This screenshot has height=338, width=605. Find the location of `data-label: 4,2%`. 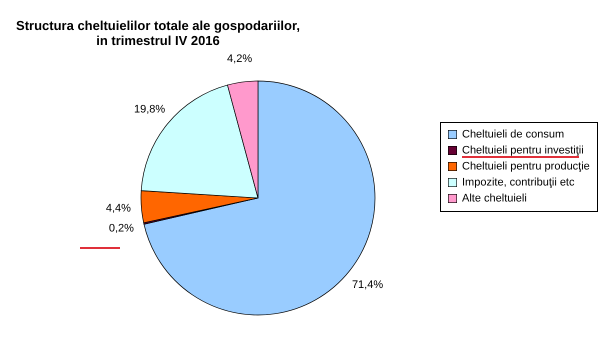

data-label: 4,2% is located at coordinates (239, 59).